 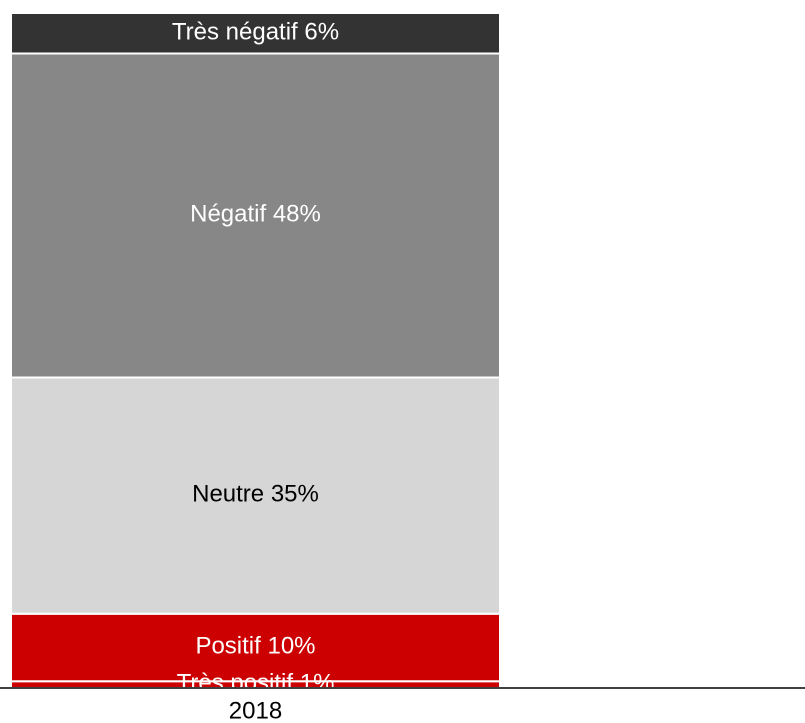 I want to click on data-label: Très négatif 6%, so click(x=255, y=32).